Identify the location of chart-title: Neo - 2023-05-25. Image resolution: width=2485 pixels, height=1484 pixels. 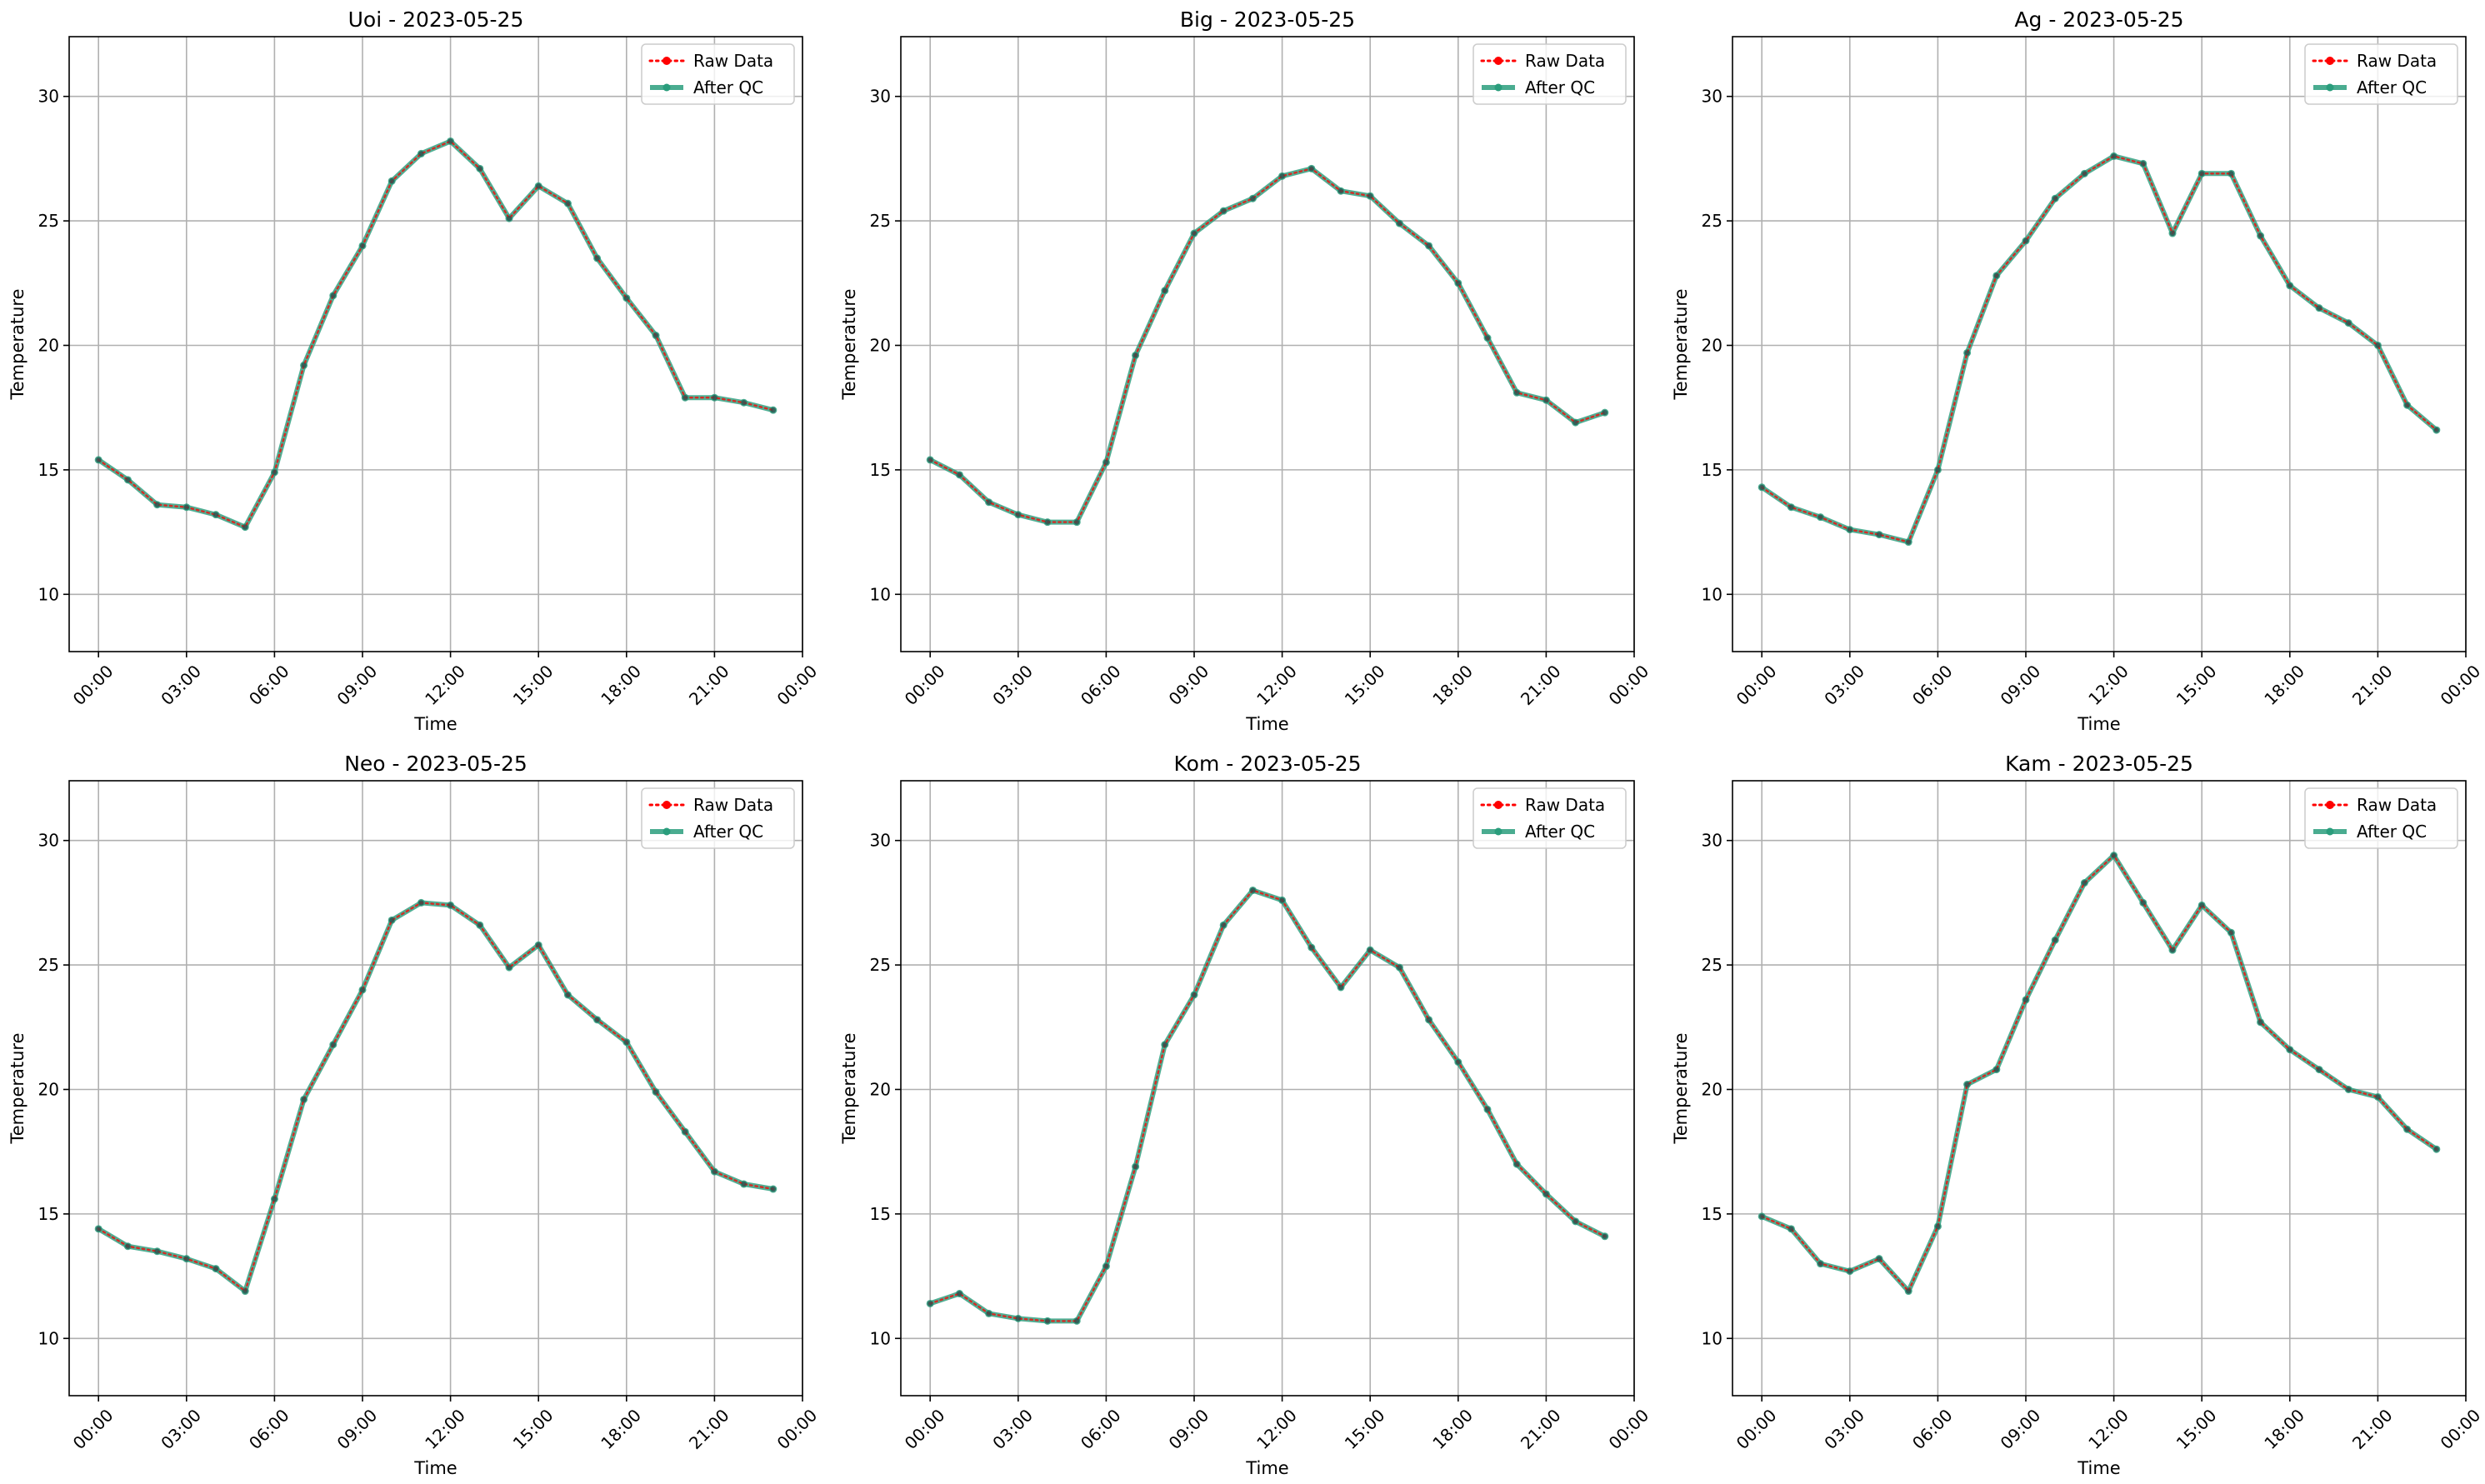
(436, 764).